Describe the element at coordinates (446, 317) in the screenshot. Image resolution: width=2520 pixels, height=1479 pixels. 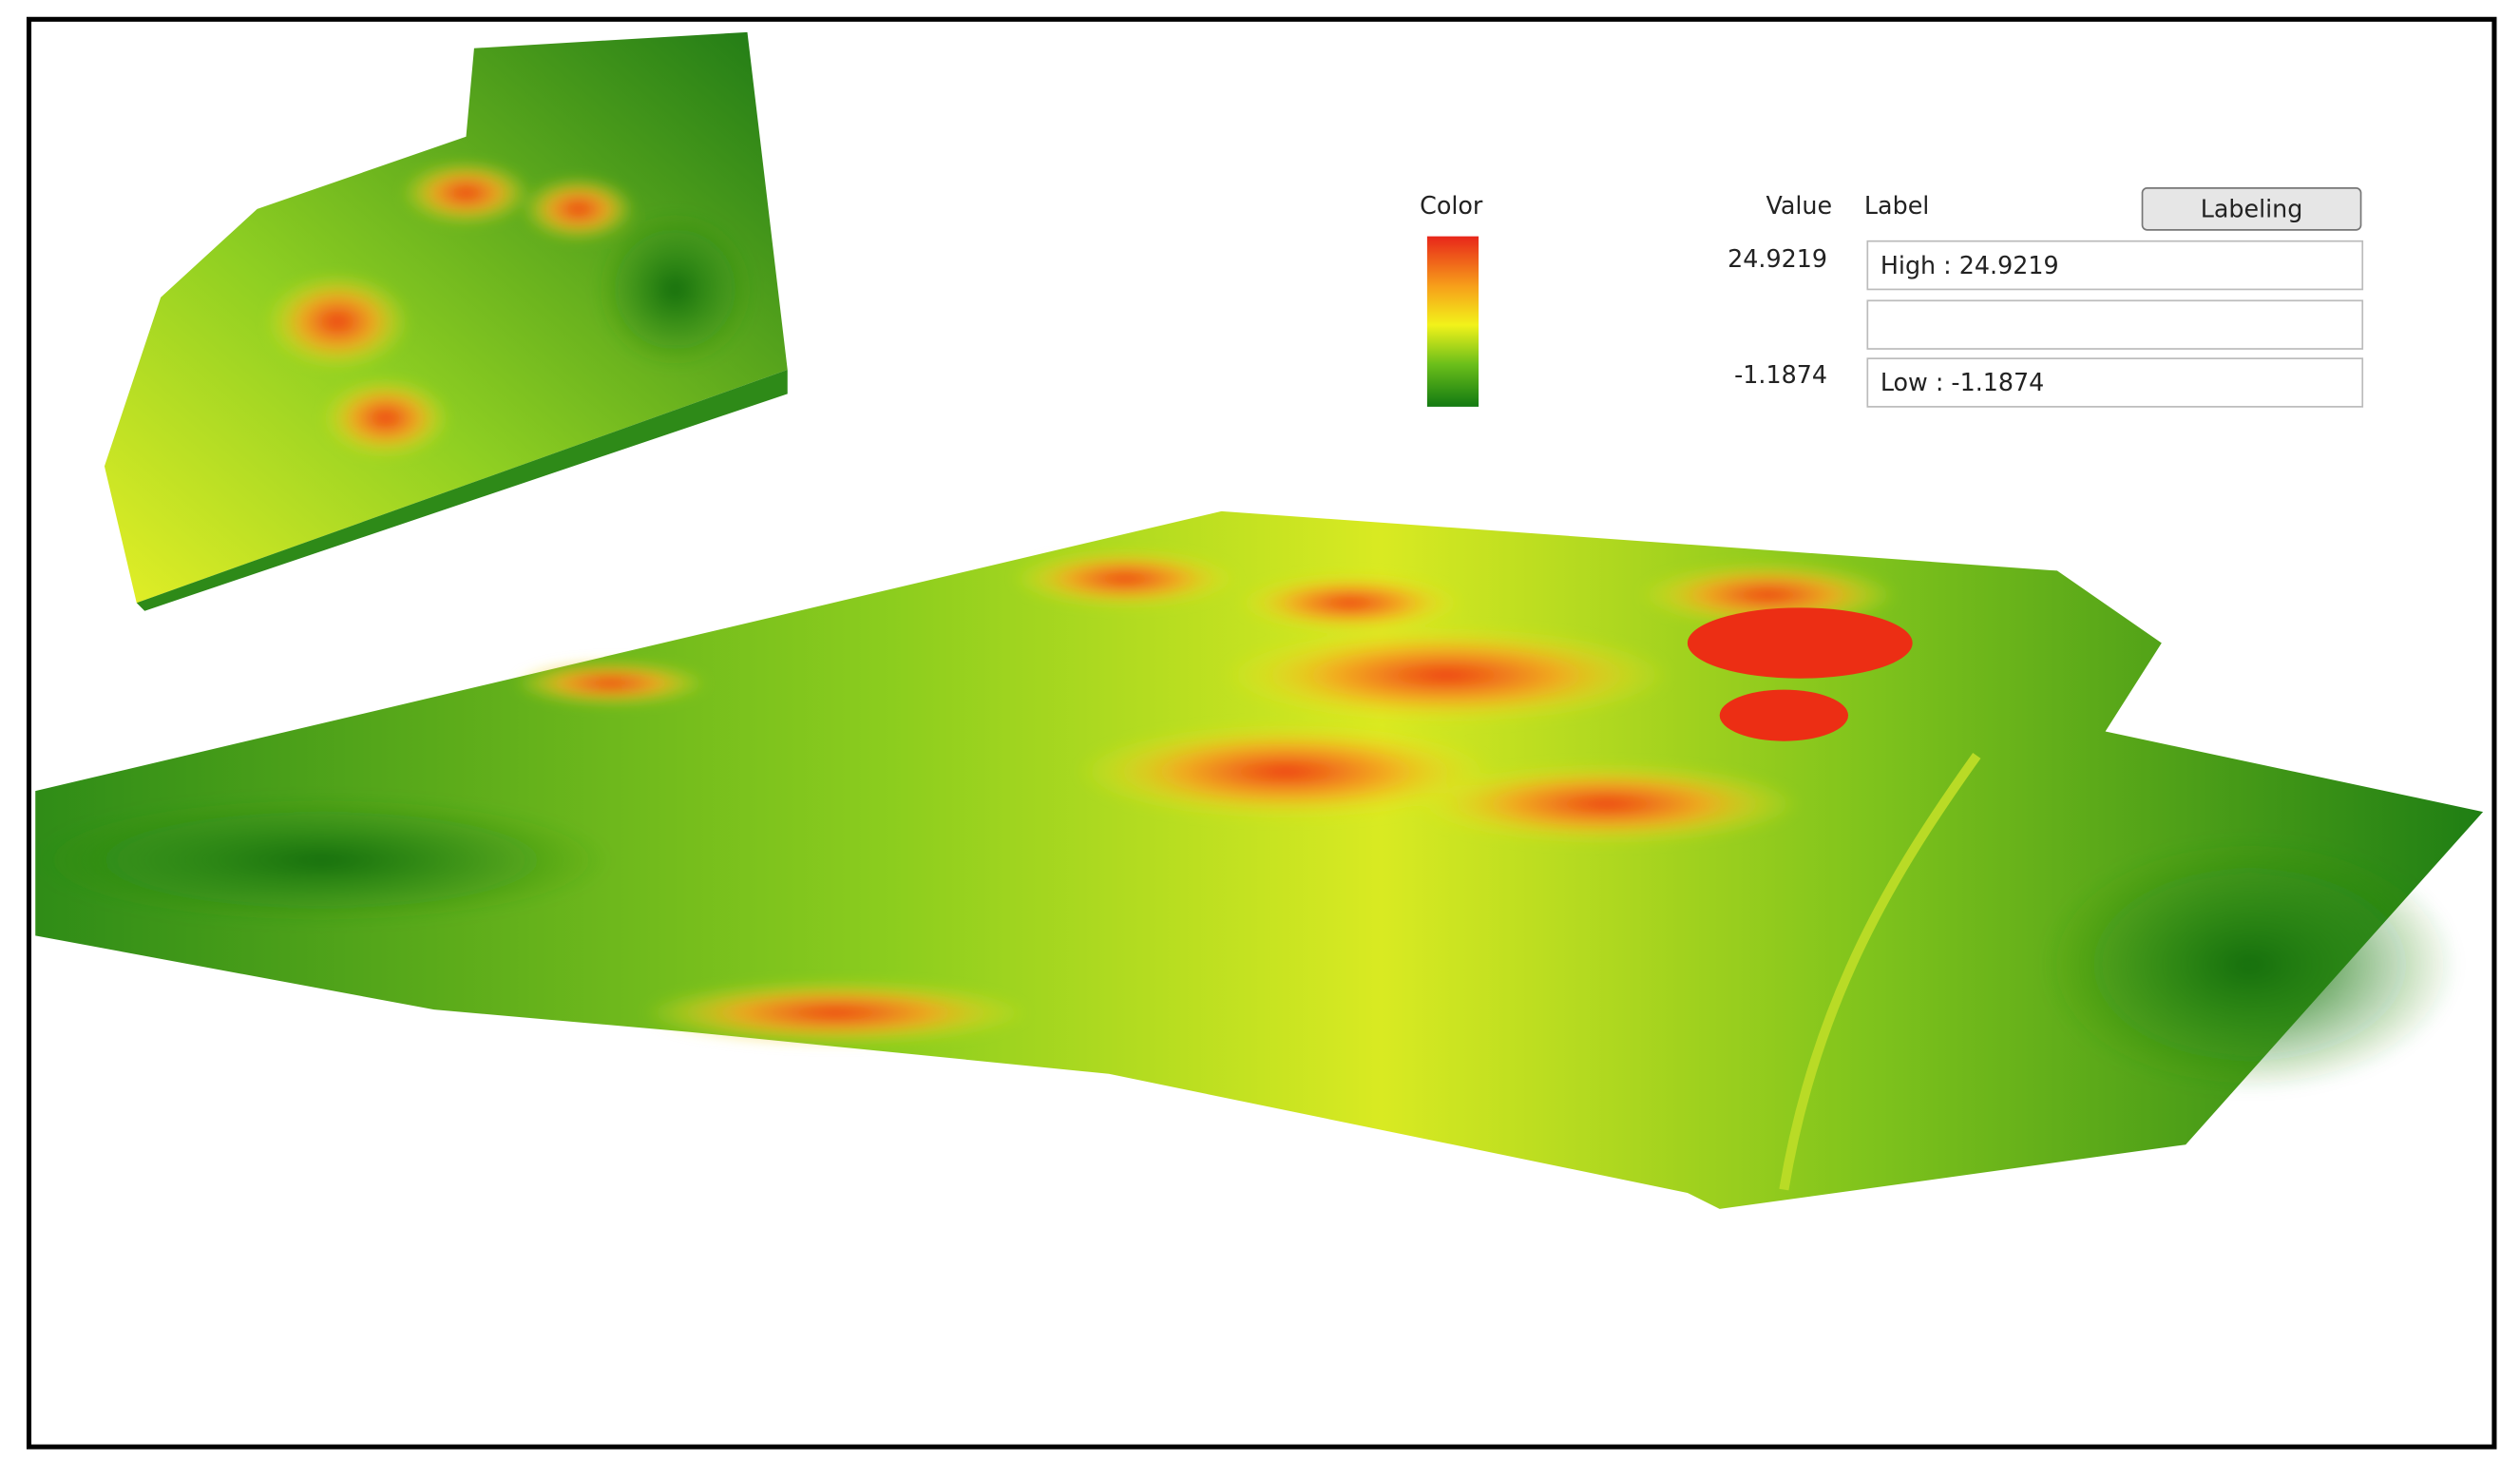
I see `inset-surface` at that location.